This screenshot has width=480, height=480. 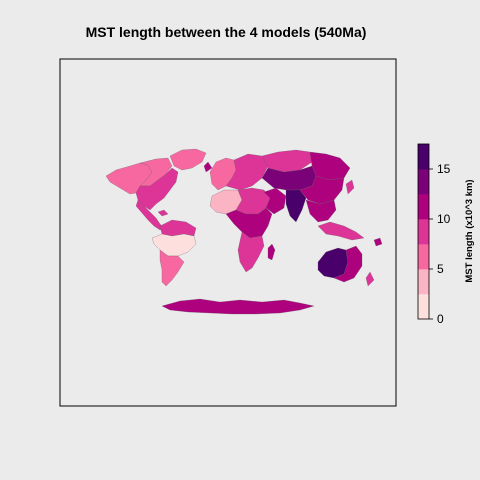 What do you see at coordinates (378, 242) in the screenshot?
I see `pacific-islands` at bounding box center [378, 242].